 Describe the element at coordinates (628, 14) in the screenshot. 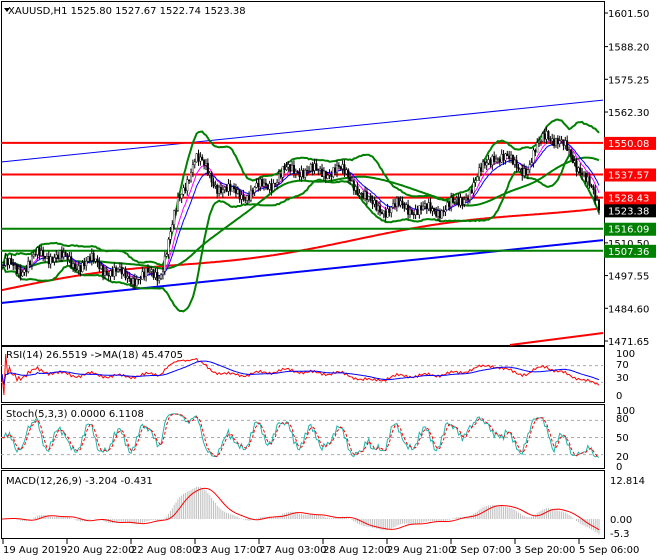

I see `y-tick-label: 1601.50` at that location.